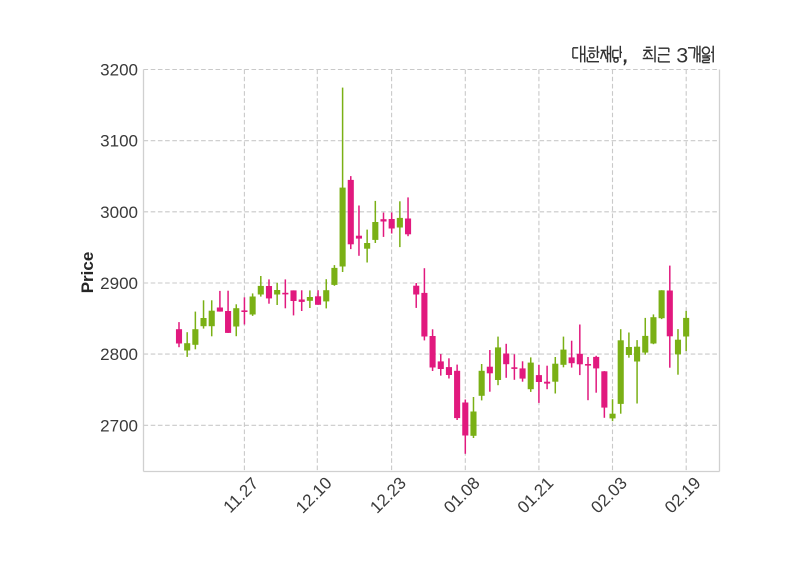 This screenshot has width=800, height=575. Describe the element at coordinates (119, 354) in the screenshot. I see `svg-text: 2800` at that location.